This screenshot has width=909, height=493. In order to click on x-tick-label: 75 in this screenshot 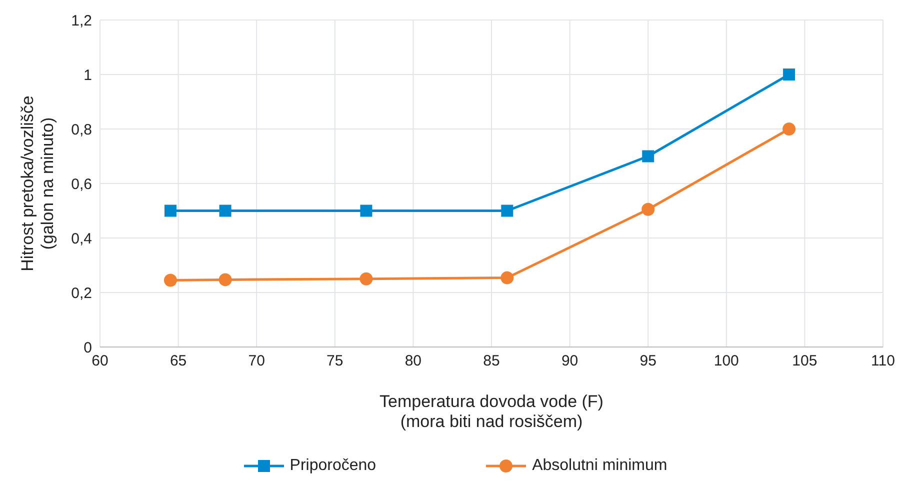, I will do `click(335, 361)`.